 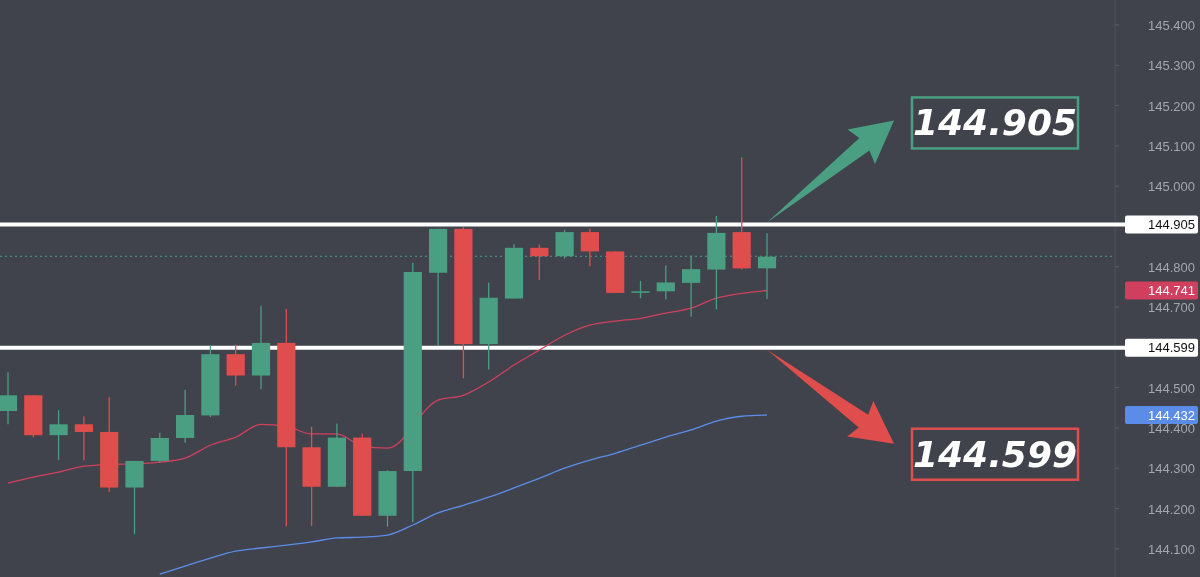 What do you see at coordinates (1171, 549) in the screenshot?
I see `y-tick-label: 144.100` at bounding box center [1171, 549].